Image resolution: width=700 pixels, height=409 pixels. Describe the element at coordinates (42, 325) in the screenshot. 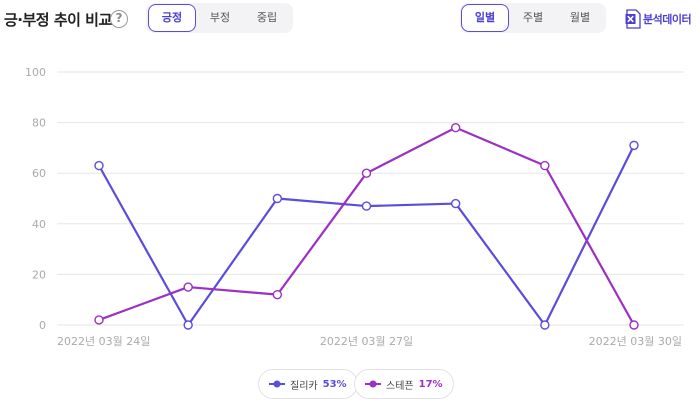

I see `y-tick-label: 0` at that location.